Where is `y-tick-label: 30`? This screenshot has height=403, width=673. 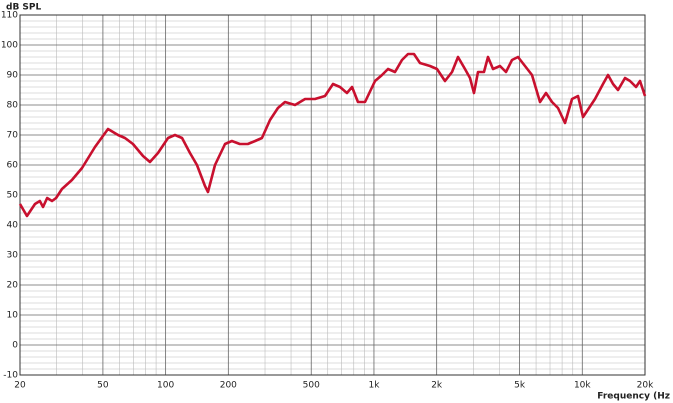 y-tick-label: 30 is located at coordinates (13, 256).